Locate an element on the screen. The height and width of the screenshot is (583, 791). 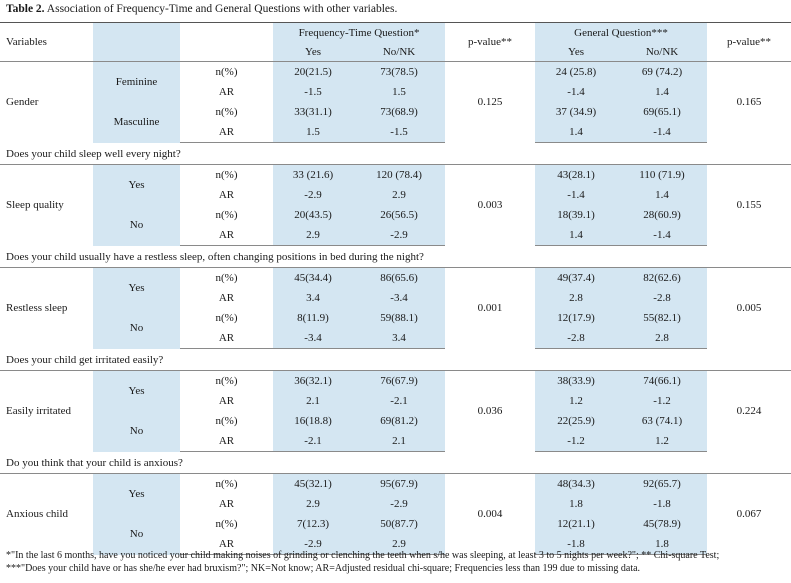
table-row: AR 2.9 -2.9 1.8 -1.8 is located at coordinates (395, 504).